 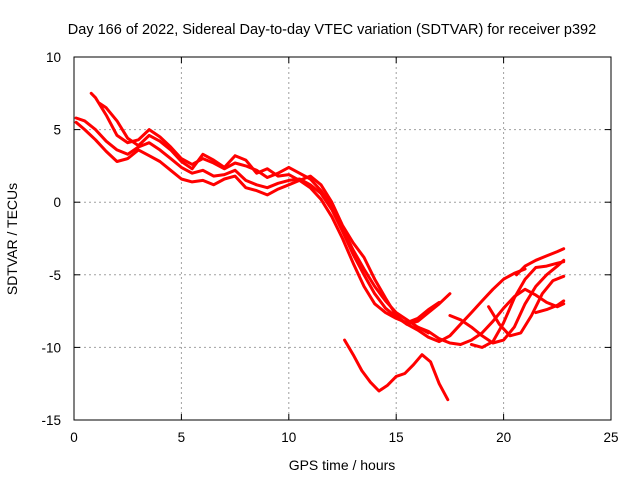 I want to click on y-tick-label: -15, so click(x=51, y=420).